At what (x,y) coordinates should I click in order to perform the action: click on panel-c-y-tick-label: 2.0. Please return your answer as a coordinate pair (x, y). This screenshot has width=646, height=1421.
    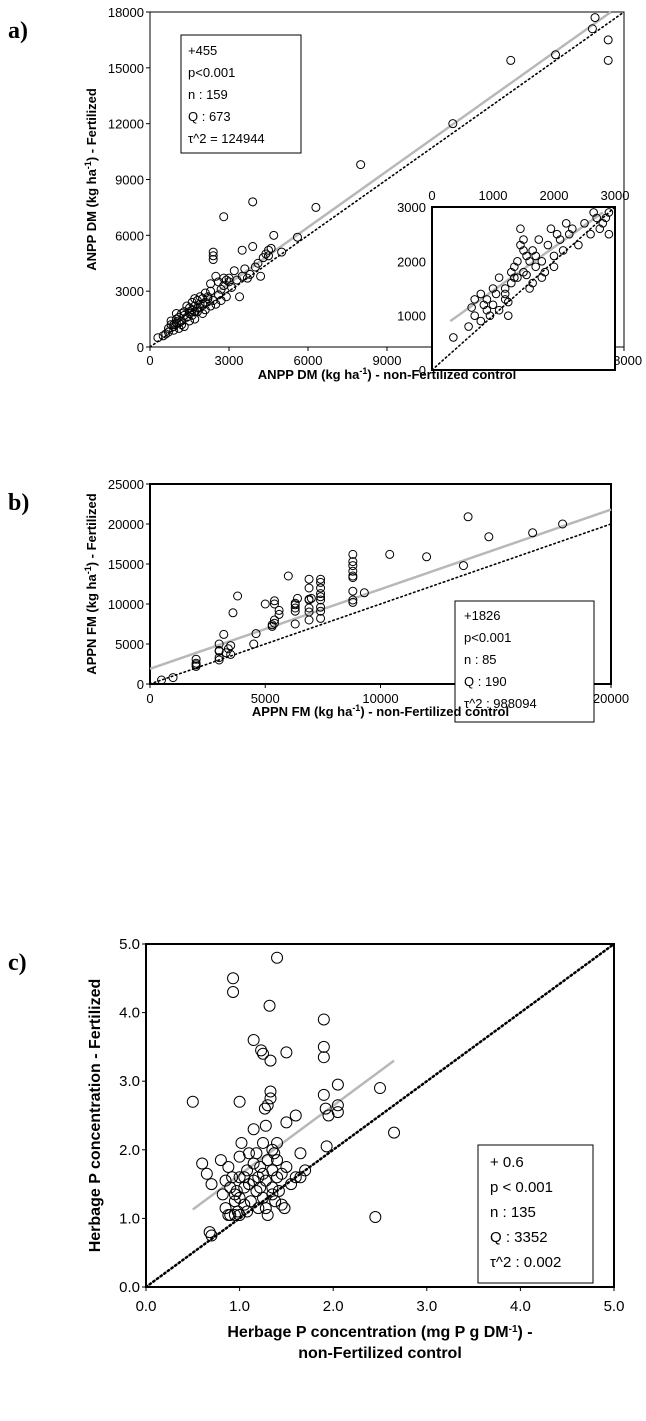
    Looking at the image, I should click on (129, 1150).